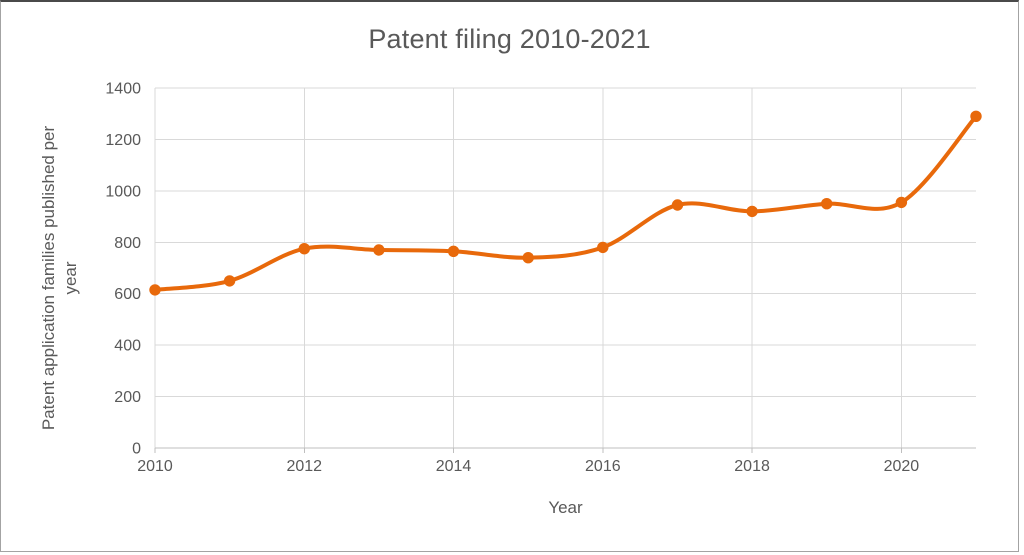 The height and width of the screenshot is (555, 1024). Describe the element at coordinates (752, 466) in the screenshot. I see `x-tick-label: 2018` at that location.